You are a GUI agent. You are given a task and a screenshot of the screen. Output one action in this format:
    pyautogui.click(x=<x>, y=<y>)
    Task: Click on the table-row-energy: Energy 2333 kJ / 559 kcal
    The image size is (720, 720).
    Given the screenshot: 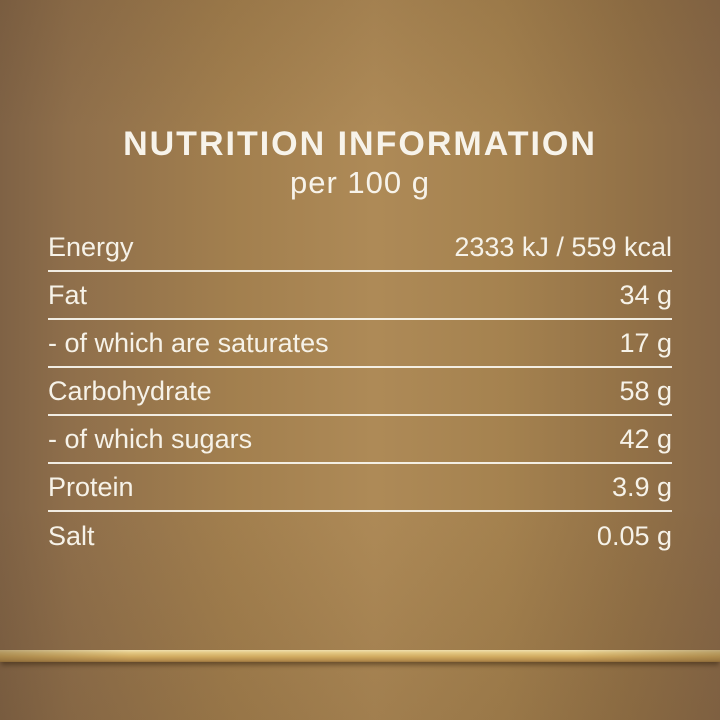 What is the action you would take?
    pyautogui.click(x=360, y=248)
    